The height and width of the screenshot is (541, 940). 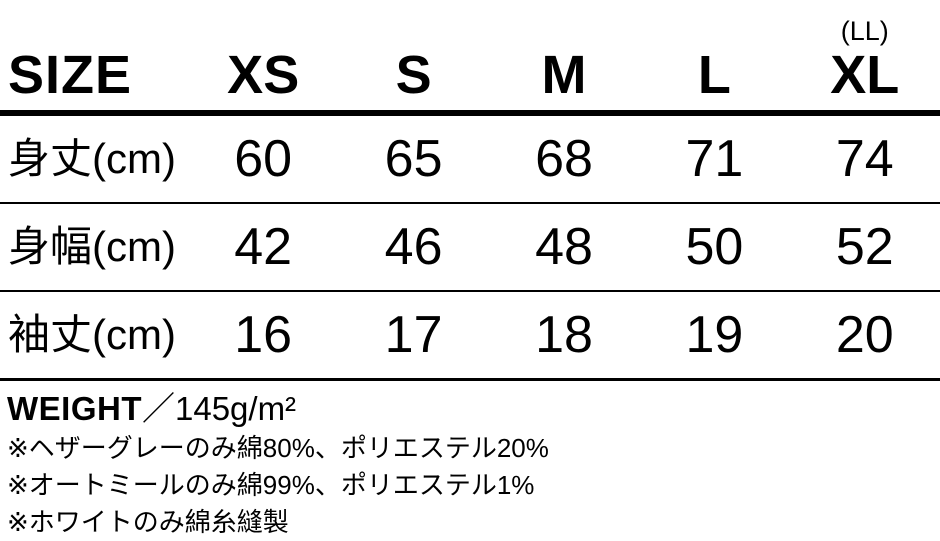 What do you see at coordinates (235, 408) in the screenshot?
I see `weight-value: 145g/m²` at bounding box center [235, 408].